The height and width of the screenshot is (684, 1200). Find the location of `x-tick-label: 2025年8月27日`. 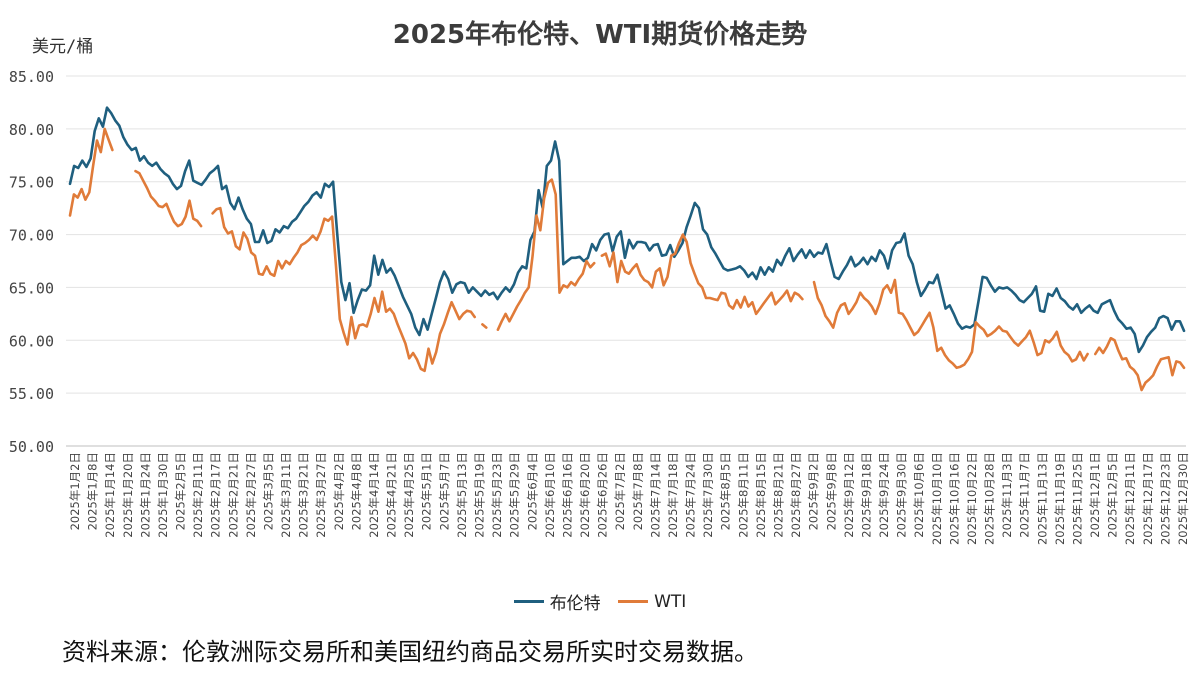

x-tick-label: 2025年8月27日 is located at coordinates (796, 495).